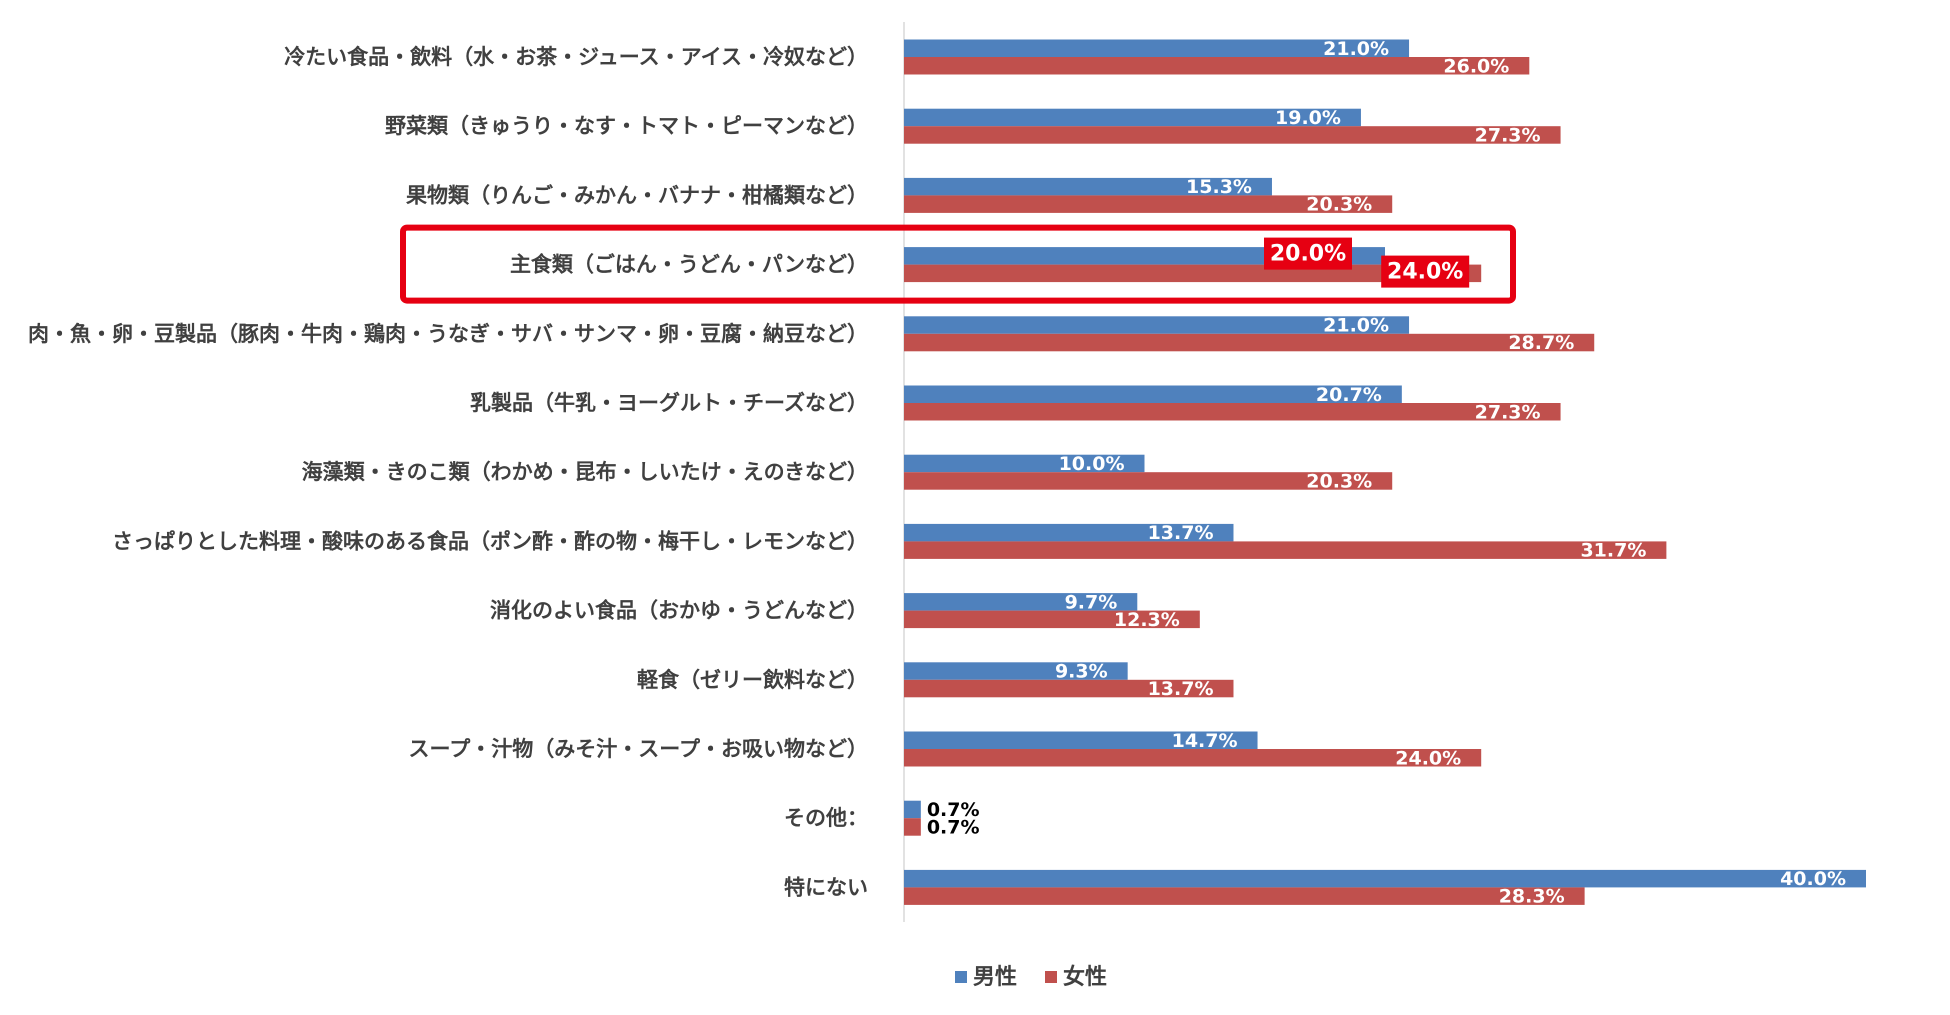  Describe the element at coordinates (1813, 879) in the screenshot. I see `value-label-male: 40.0%` at that location.